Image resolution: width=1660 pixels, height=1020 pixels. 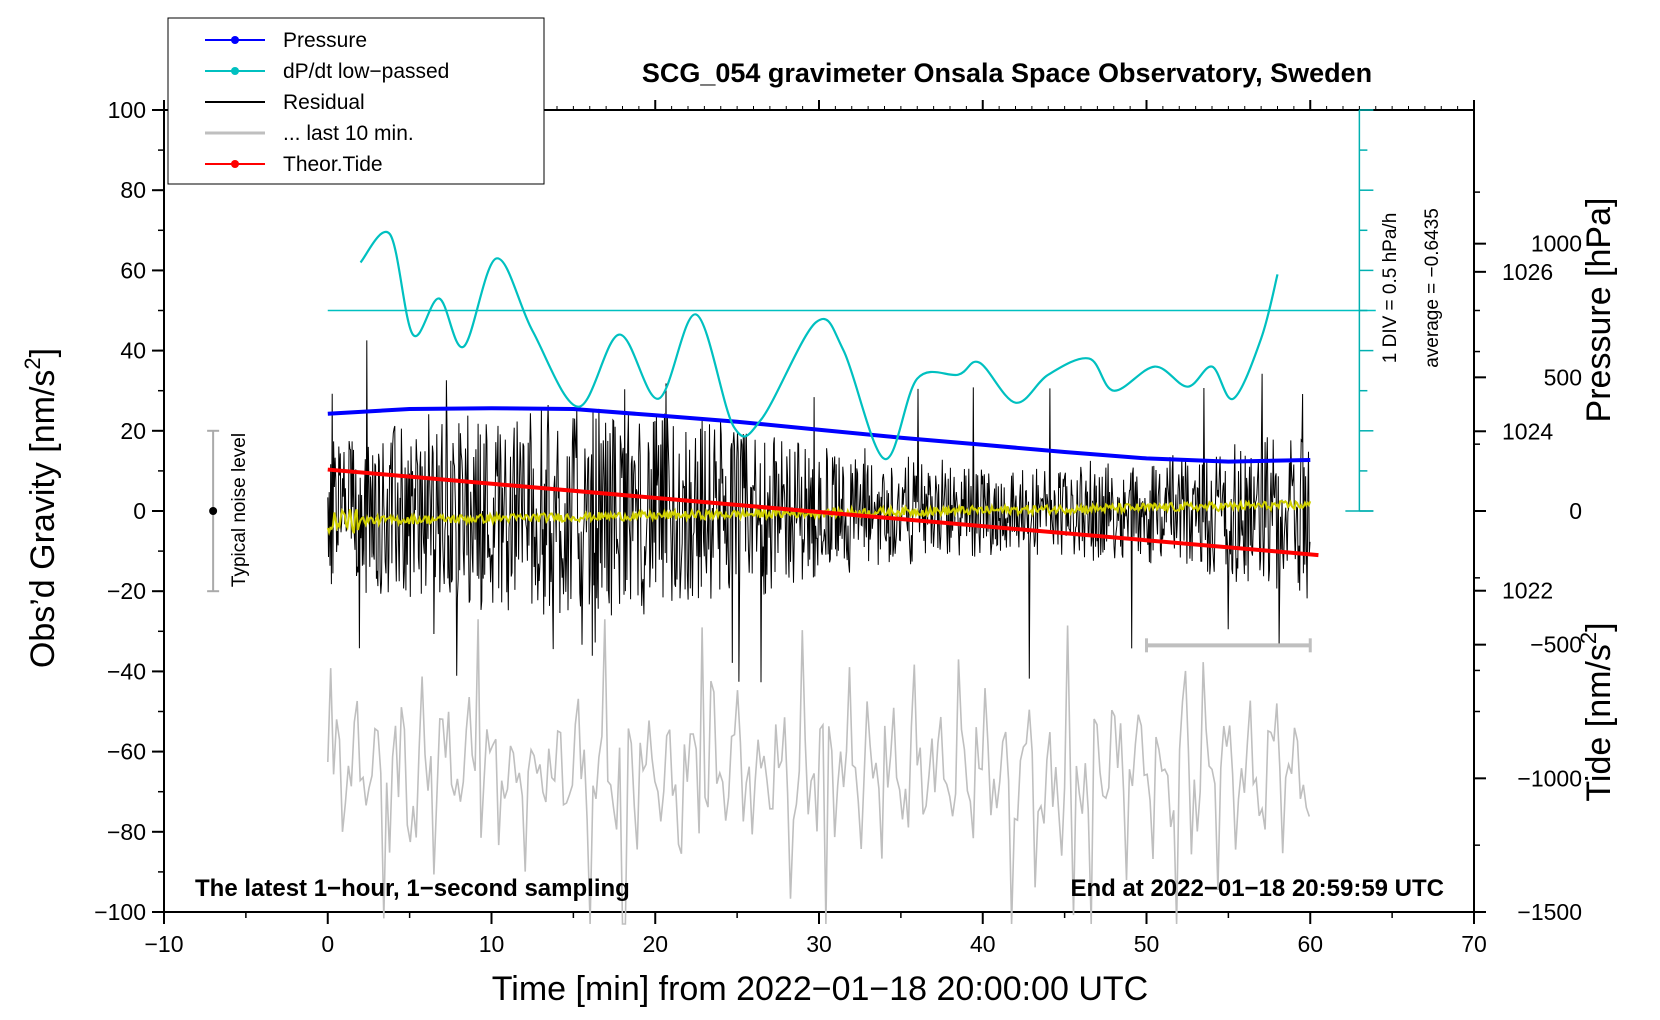 What do you see at coordinates (41, 508) in the screenshot?
I see `y-axis-title-gravity: Obs’d Gravity [nm/s2]` at bounding box center [41, 508].